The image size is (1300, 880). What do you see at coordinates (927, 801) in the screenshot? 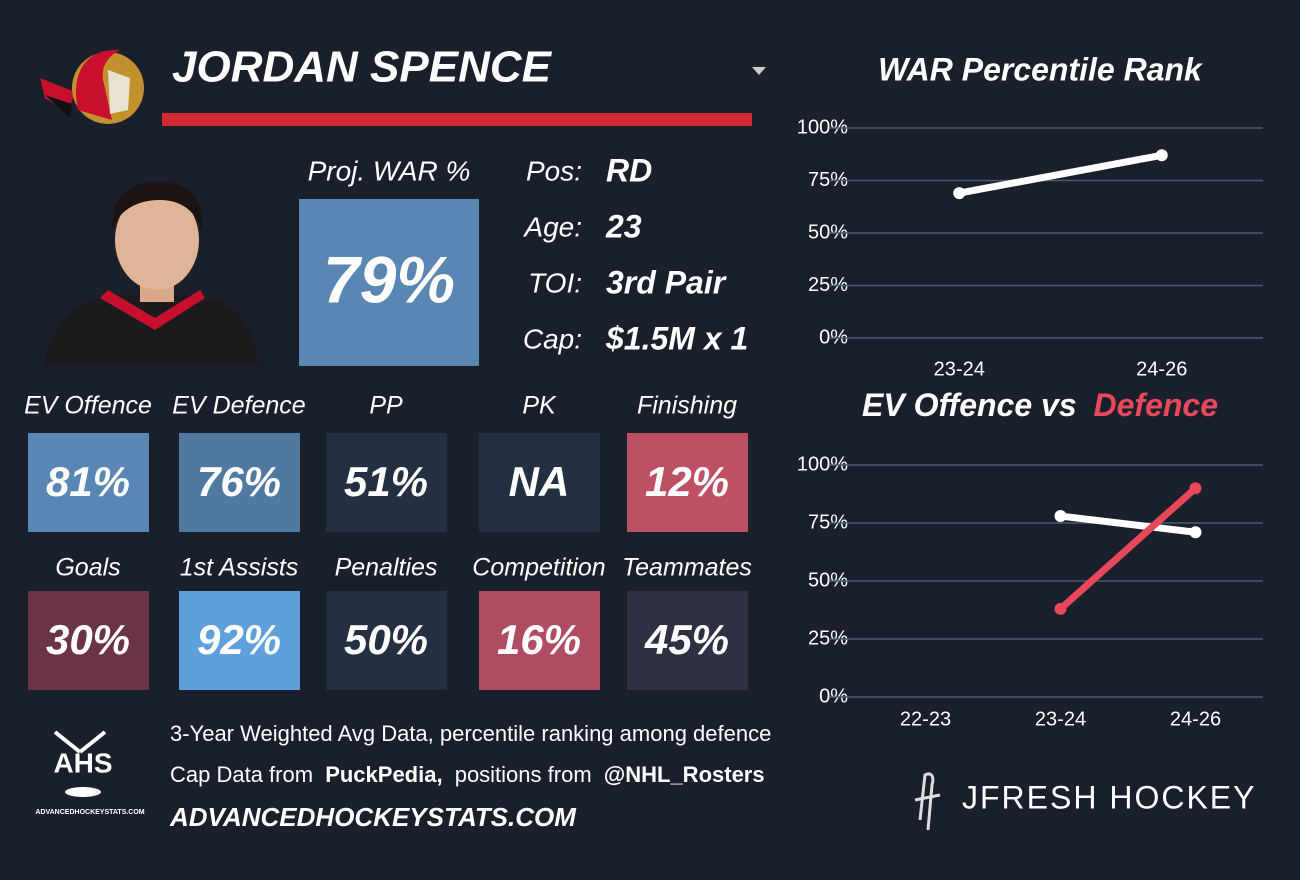
I see `brand-logo` at bounding box center [927, 801].